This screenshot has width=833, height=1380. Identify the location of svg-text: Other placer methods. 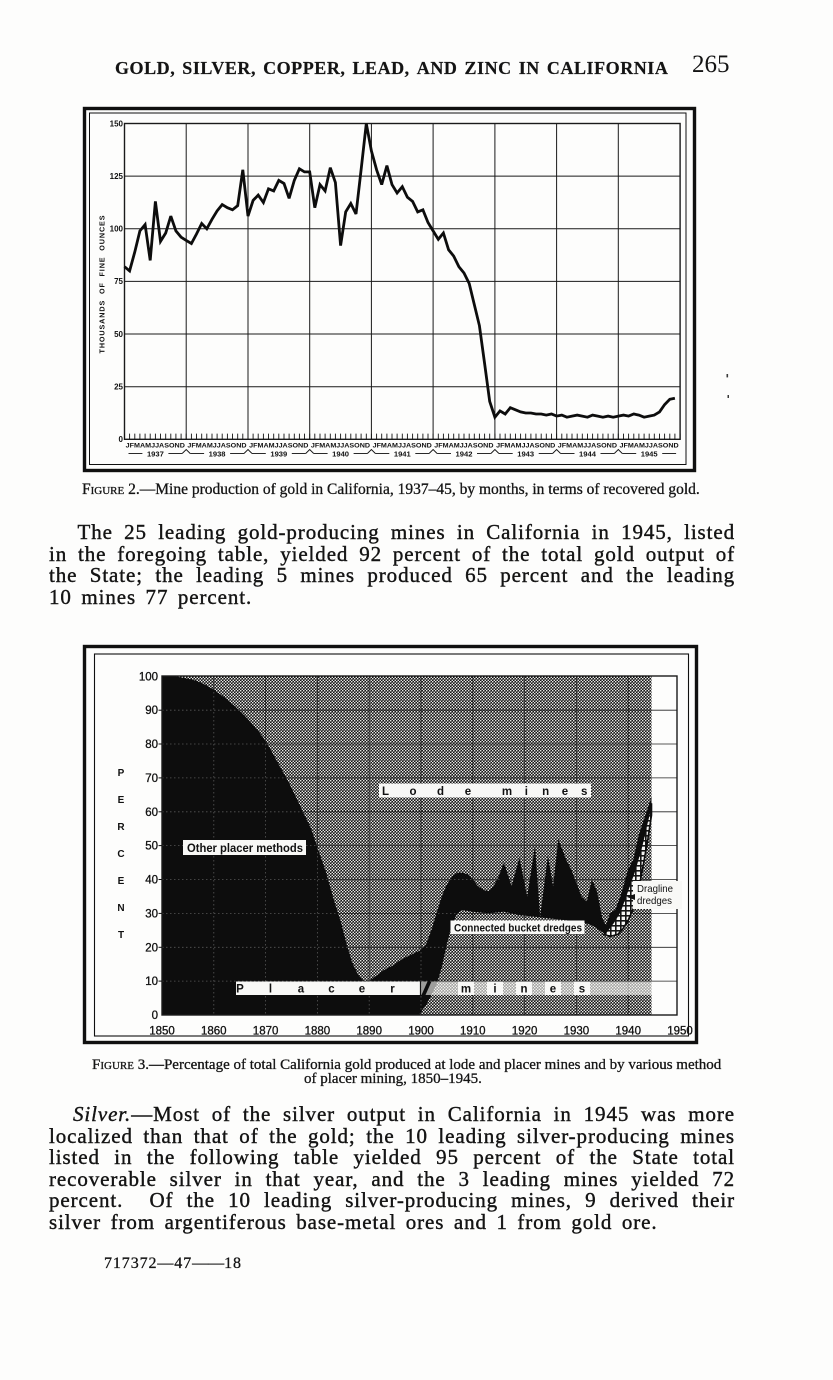
(245, 849).